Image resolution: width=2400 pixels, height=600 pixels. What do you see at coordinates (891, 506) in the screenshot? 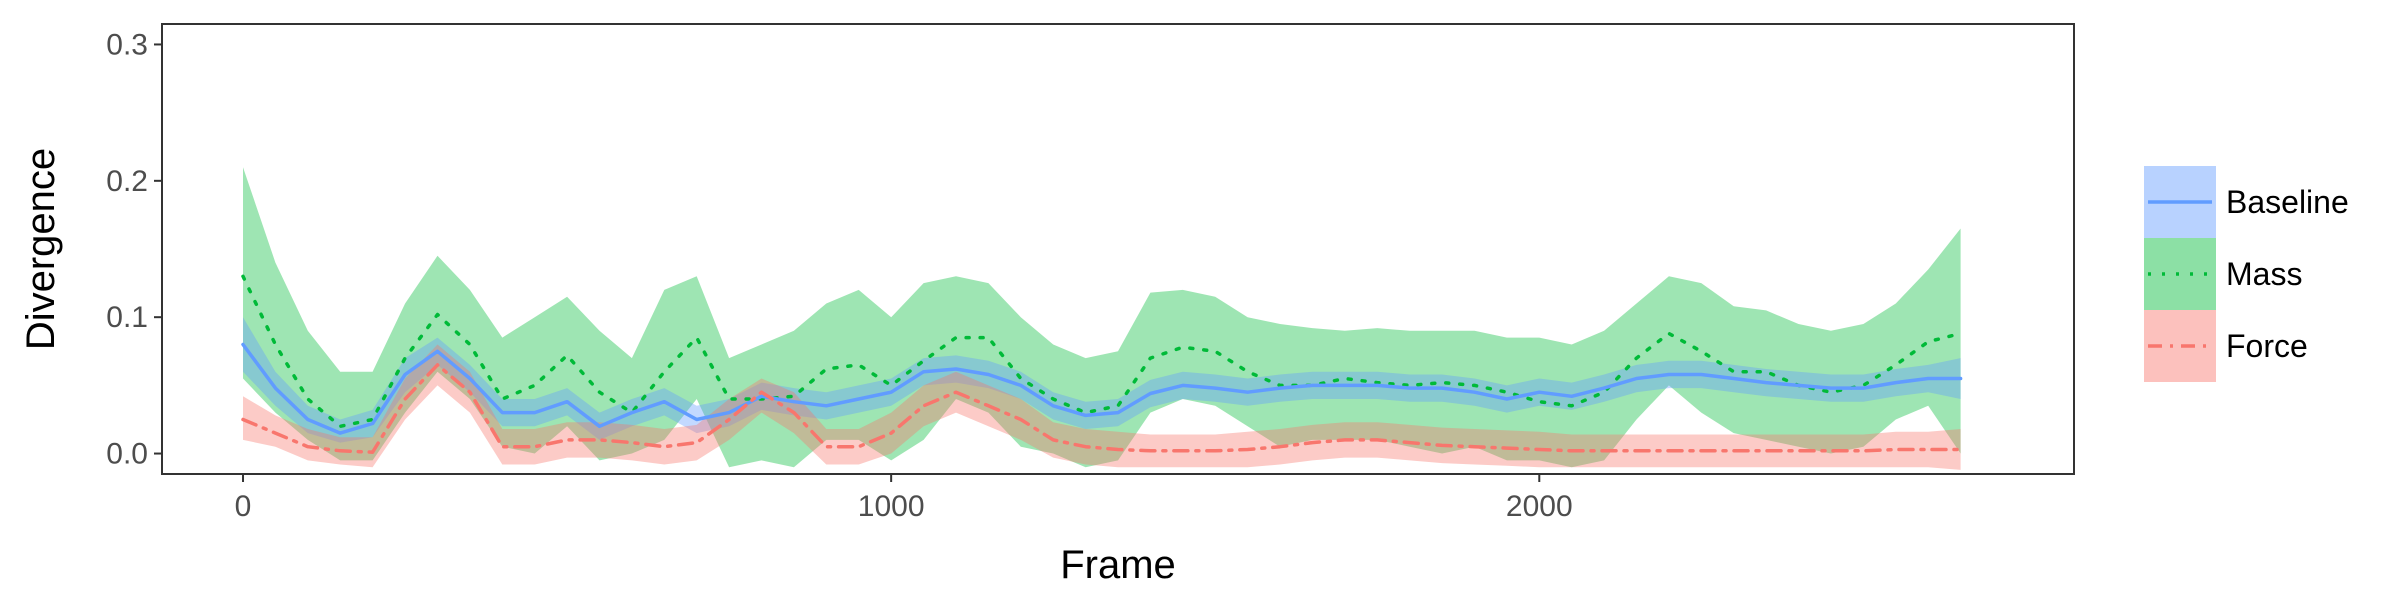
I see `x-tick-label: 1000` at bounding box center [891, 506].